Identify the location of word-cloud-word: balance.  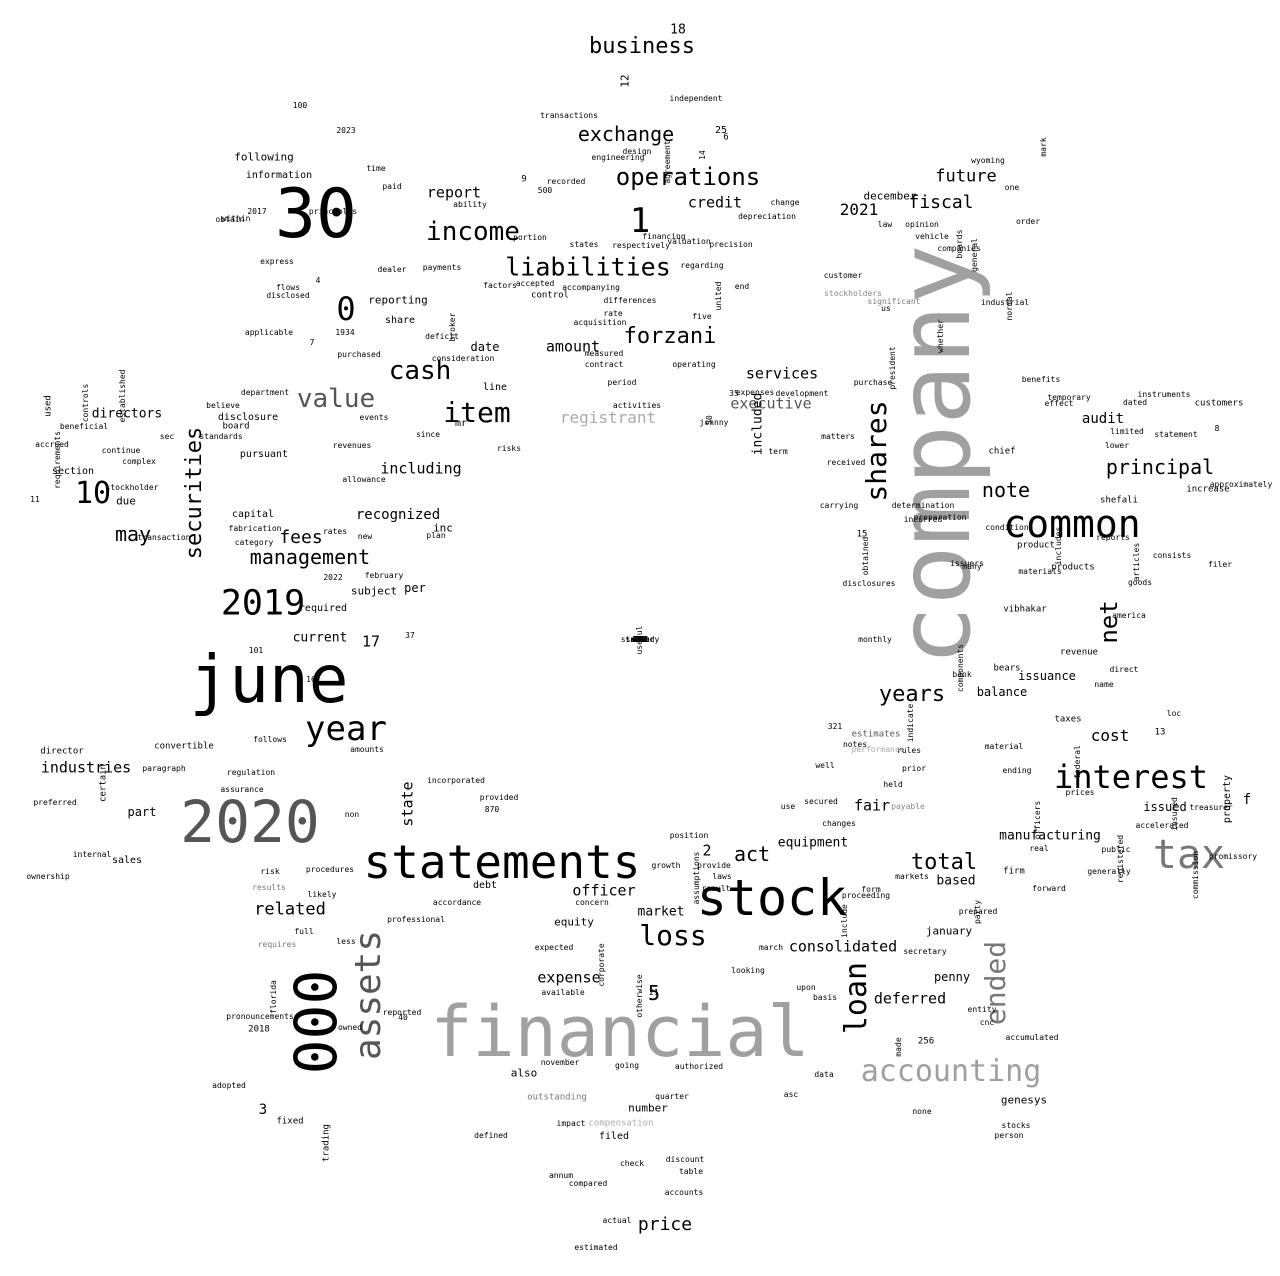
(1002, 692).